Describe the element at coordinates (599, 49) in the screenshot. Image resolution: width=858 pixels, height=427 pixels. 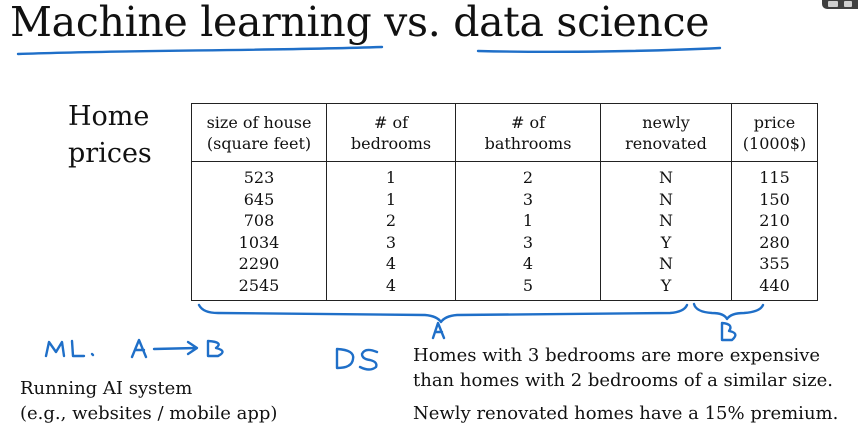
I see `title-underline-ds` at that location.